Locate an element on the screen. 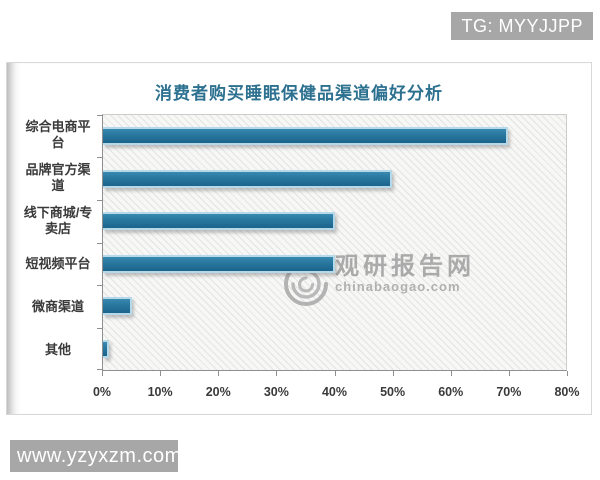 This screenshot has width=600, height=480. chart-title: 消费者购买睡眠保健品渠道偏好分析 is located at coordinates (299, 93).